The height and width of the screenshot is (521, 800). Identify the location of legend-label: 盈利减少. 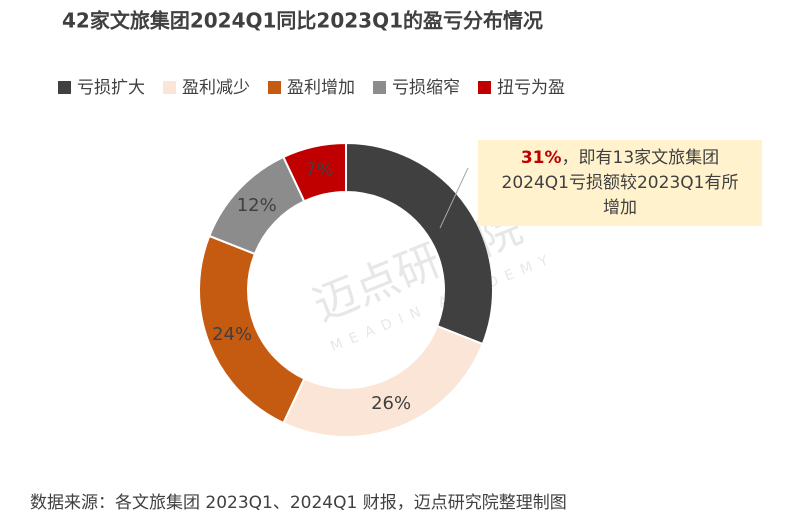
(216, 88).